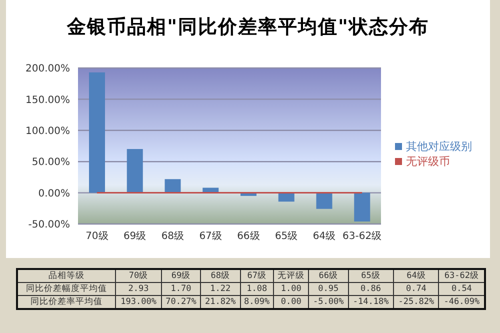 Image resolution: width=500 pixels, height=333 pixels. Describe the element at coordinates (291, 289) in the screenshot. I see `data-label: 1.00` at that location.